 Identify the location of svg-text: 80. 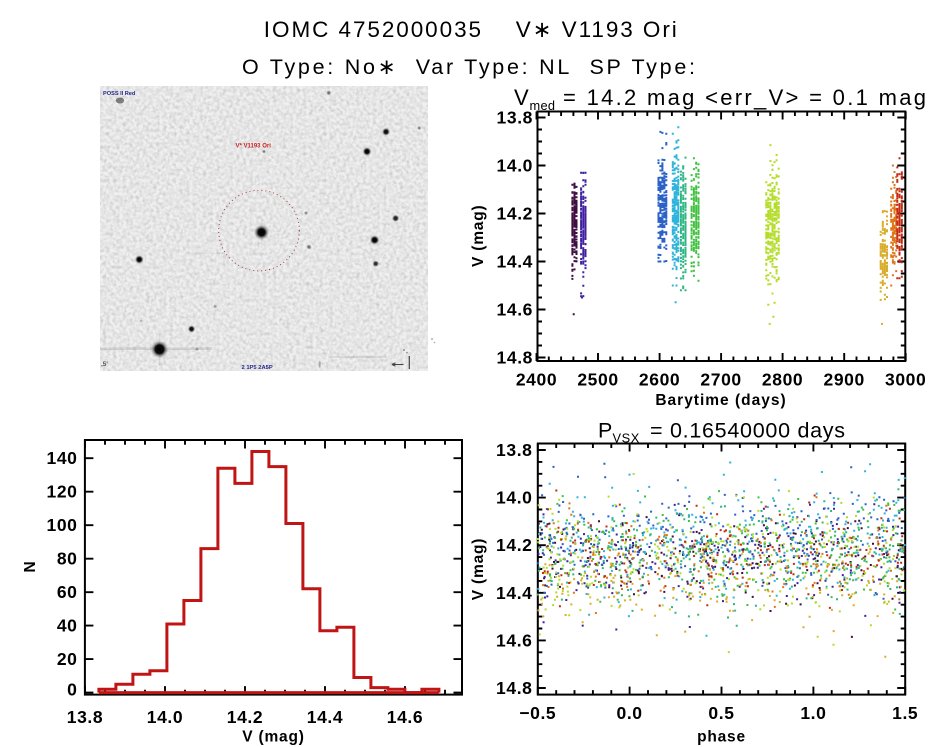
(67, 559).